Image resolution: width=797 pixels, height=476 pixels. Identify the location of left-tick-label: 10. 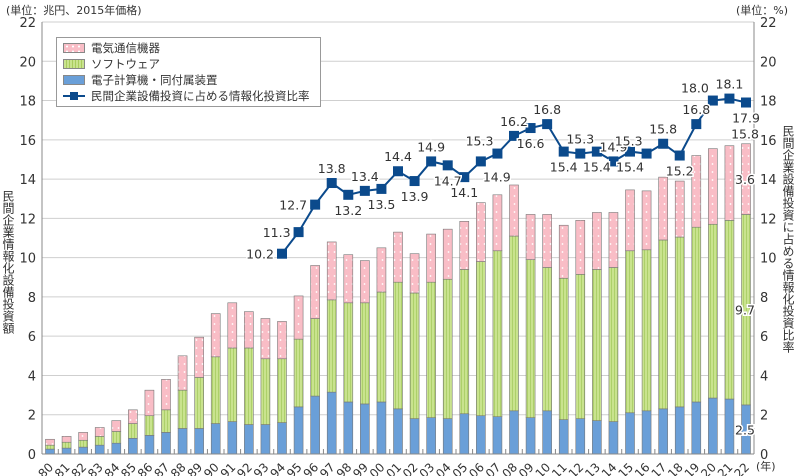
(27, 259).